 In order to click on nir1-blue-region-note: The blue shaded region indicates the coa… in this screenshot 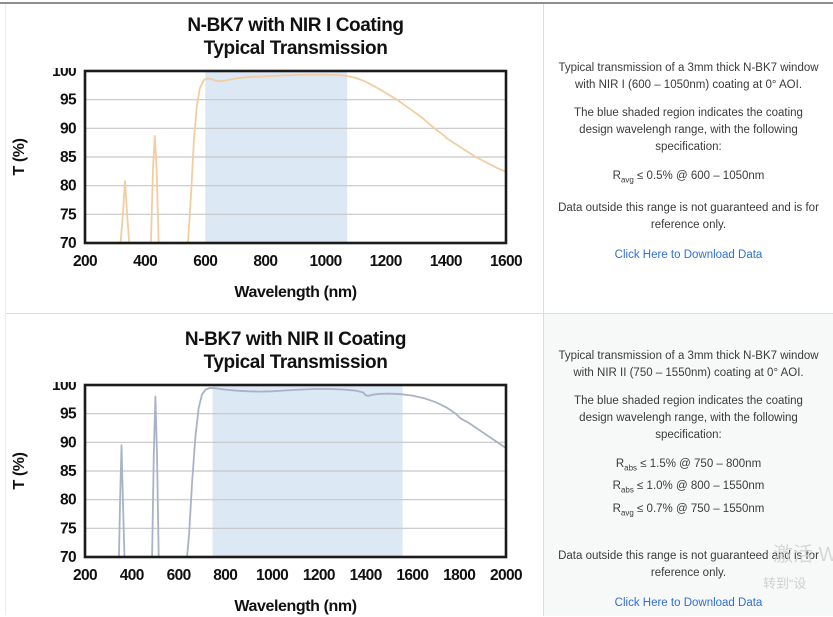, I will do `click(688, 130)`.